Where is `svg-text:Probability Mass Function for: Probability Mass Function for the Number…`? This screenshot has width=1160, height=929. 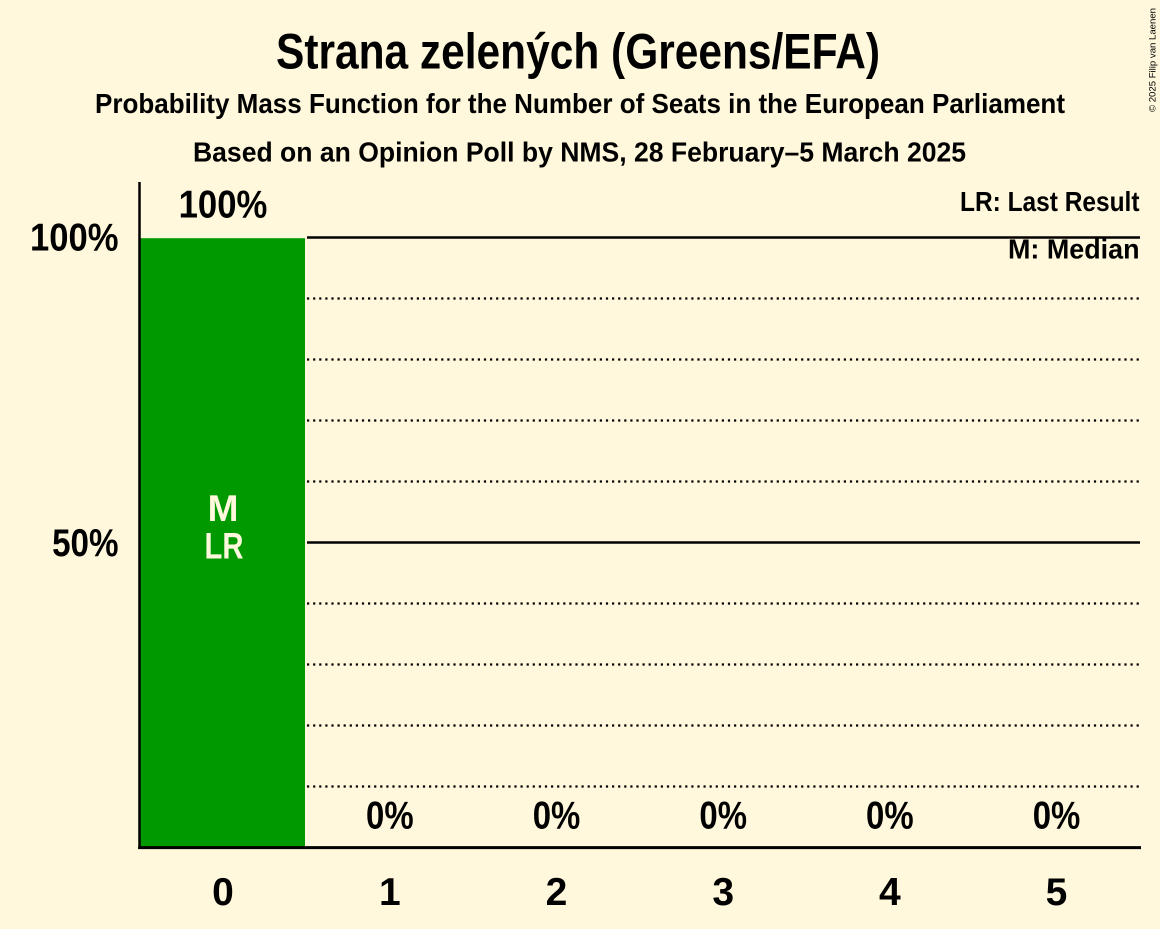
svg-text:Probability Mass Function for: Probability Mass Function for the Number… is located at coordinates (580, 103).